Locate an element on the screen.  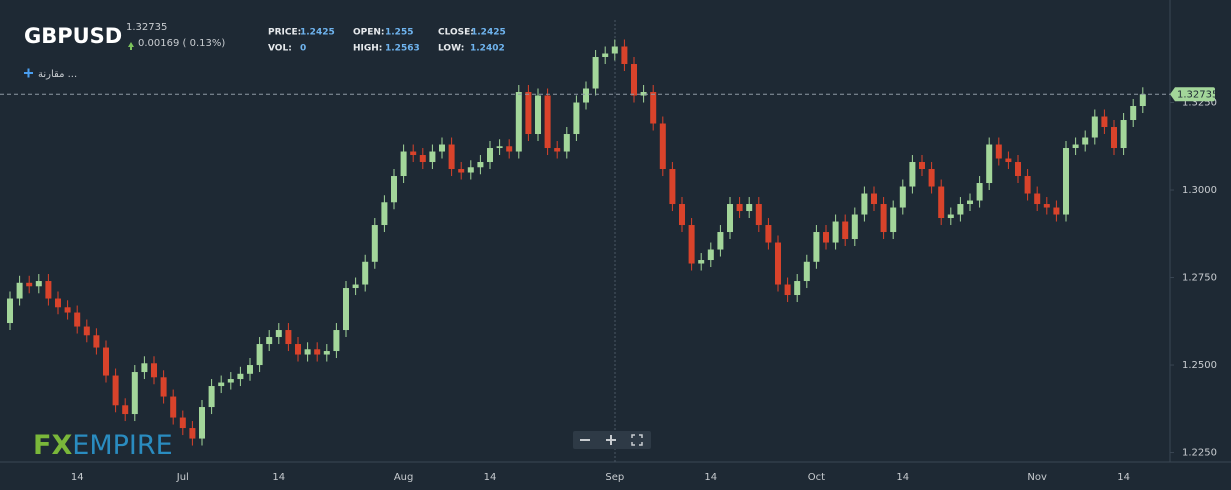
price-tag-label: 1.32735 is located at coordinates (1197, 94).